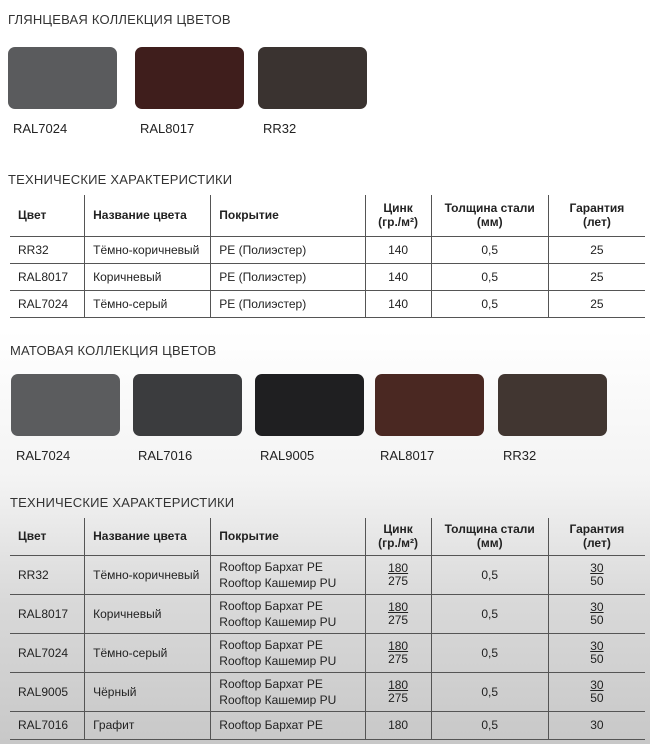  What do you see at coordinates (47, 653) in the screenshot?
I see `color-code: RAL7024` at bounding box center [47, 653].